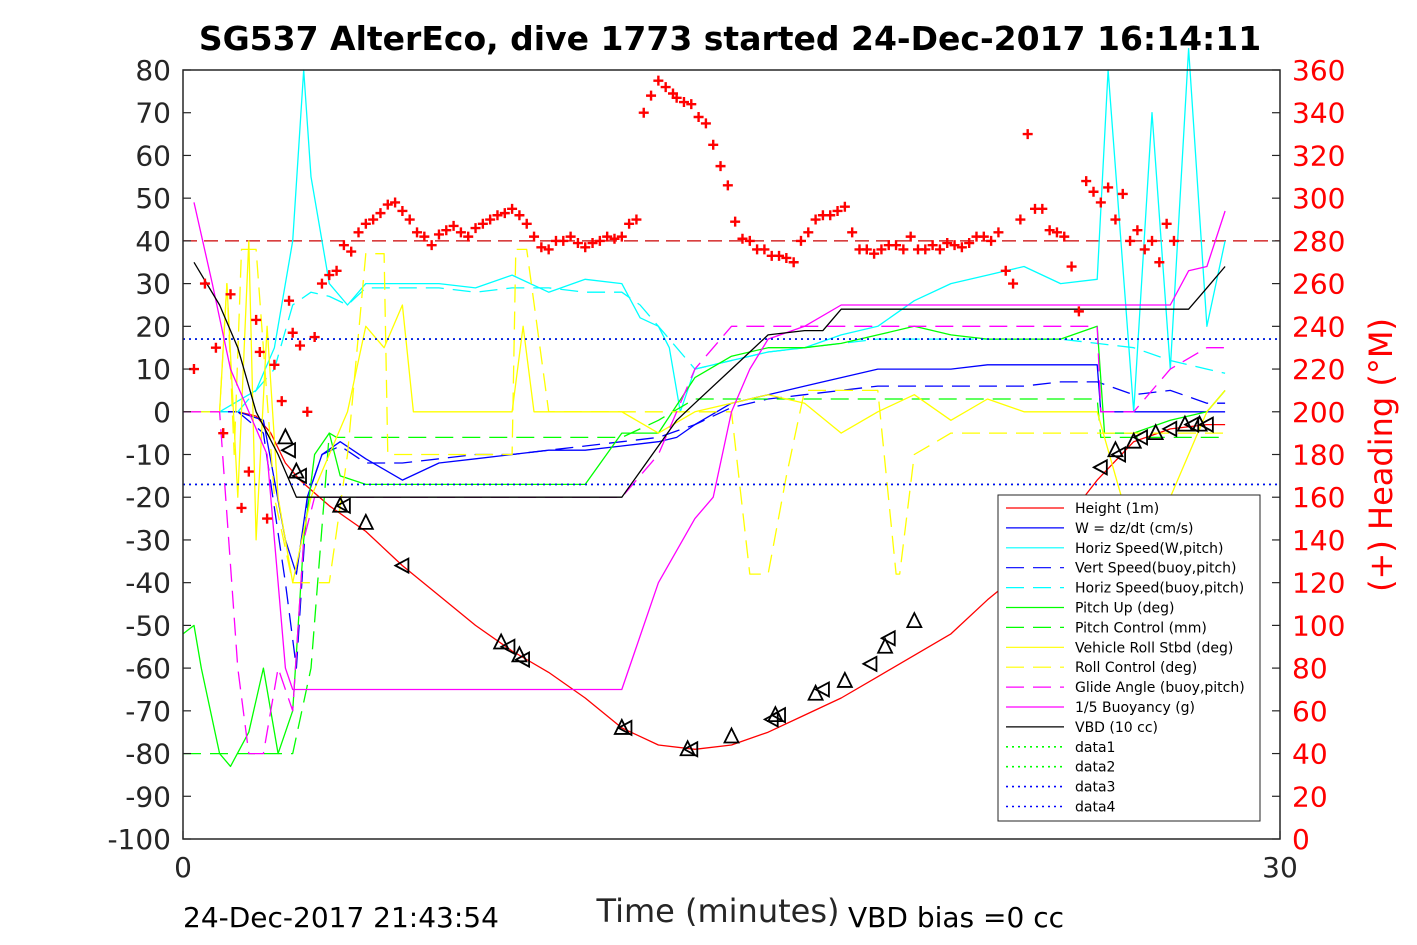 The height and width of the screenshot is (945, 1417). What do you see at coordinates (153, 198) in the screenshot?
I see `left-tick-label: 50` at bounding box center [153, 198].